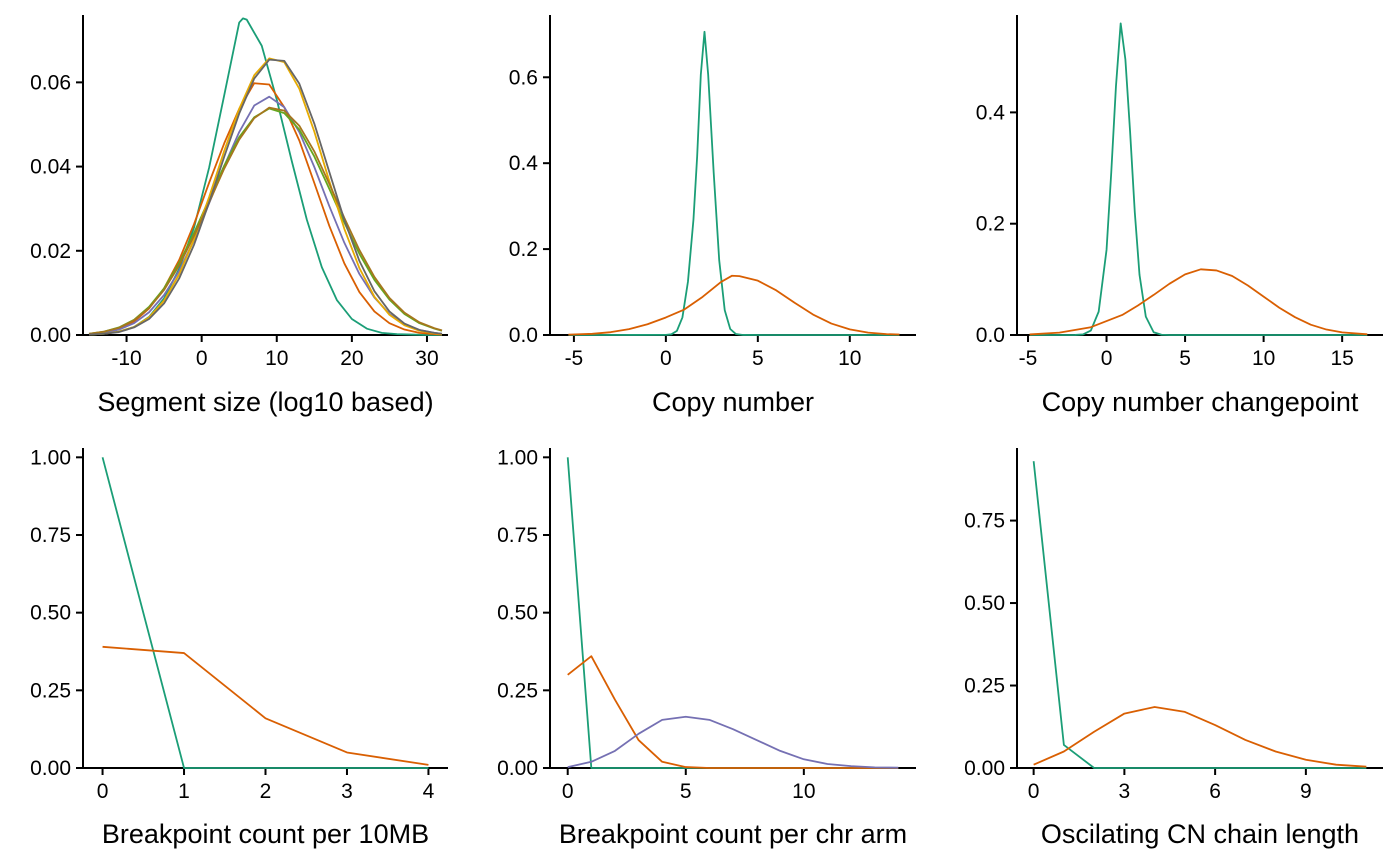 The height and width of the screenshot is (866, 1400). Describe the element at coordinates (265, 834) in the screenshot. I see `x-axis-title: Breakpoint count per 10MB` at that location.